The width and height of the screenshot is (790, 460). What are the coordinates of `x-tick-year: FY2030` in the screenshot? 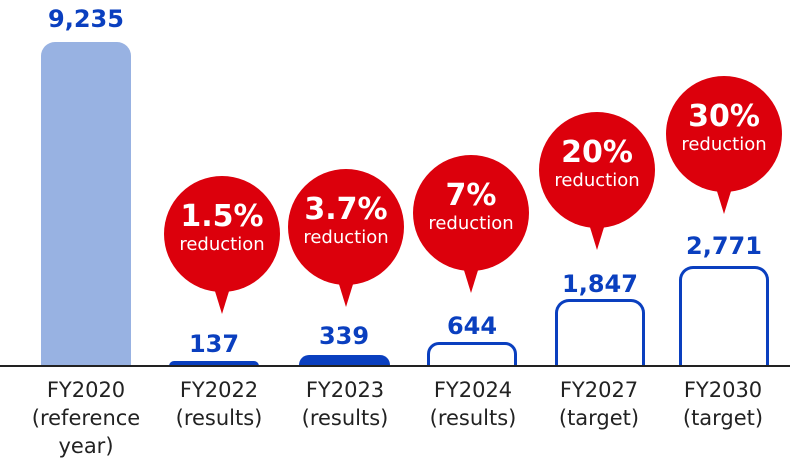 It's located at (723, 390).